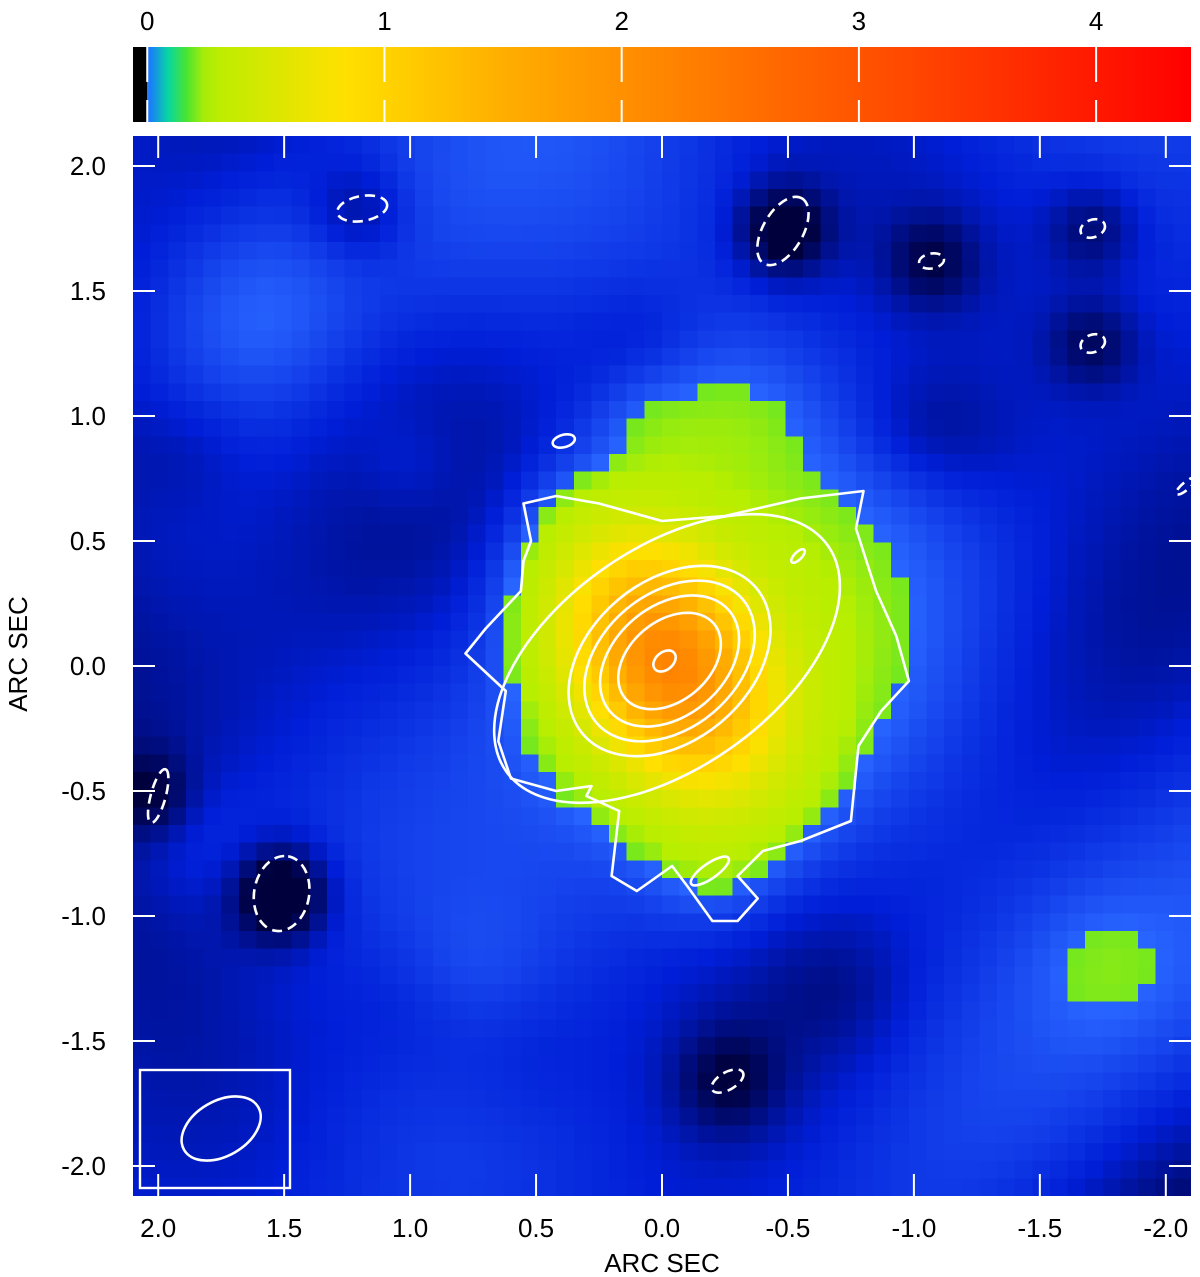 The height and width of the screenshot is (1277, 1200). What do you see at coordinates (284, 1228) in the screenshot?
I see `x-tick-label: 1.5` at bounding box center [284, 1228].